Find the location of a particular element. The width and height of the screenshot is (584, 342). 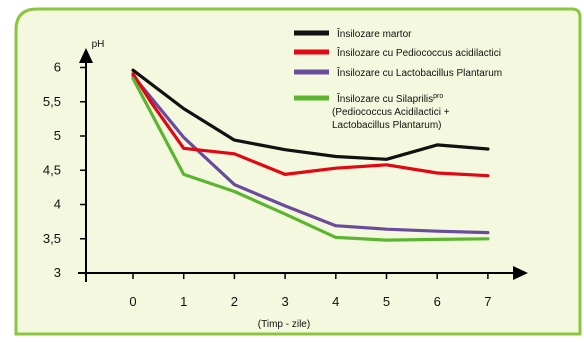

x-tick-label: 4 is located at coordinates (335, 301).